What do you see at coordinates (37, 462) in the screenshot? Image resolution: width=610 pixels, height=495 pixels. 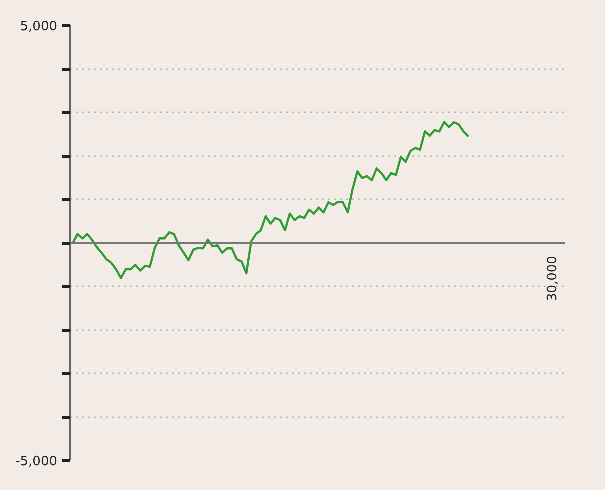 I see `y-tick-label: -5,000` at bounding box center [37, 462].